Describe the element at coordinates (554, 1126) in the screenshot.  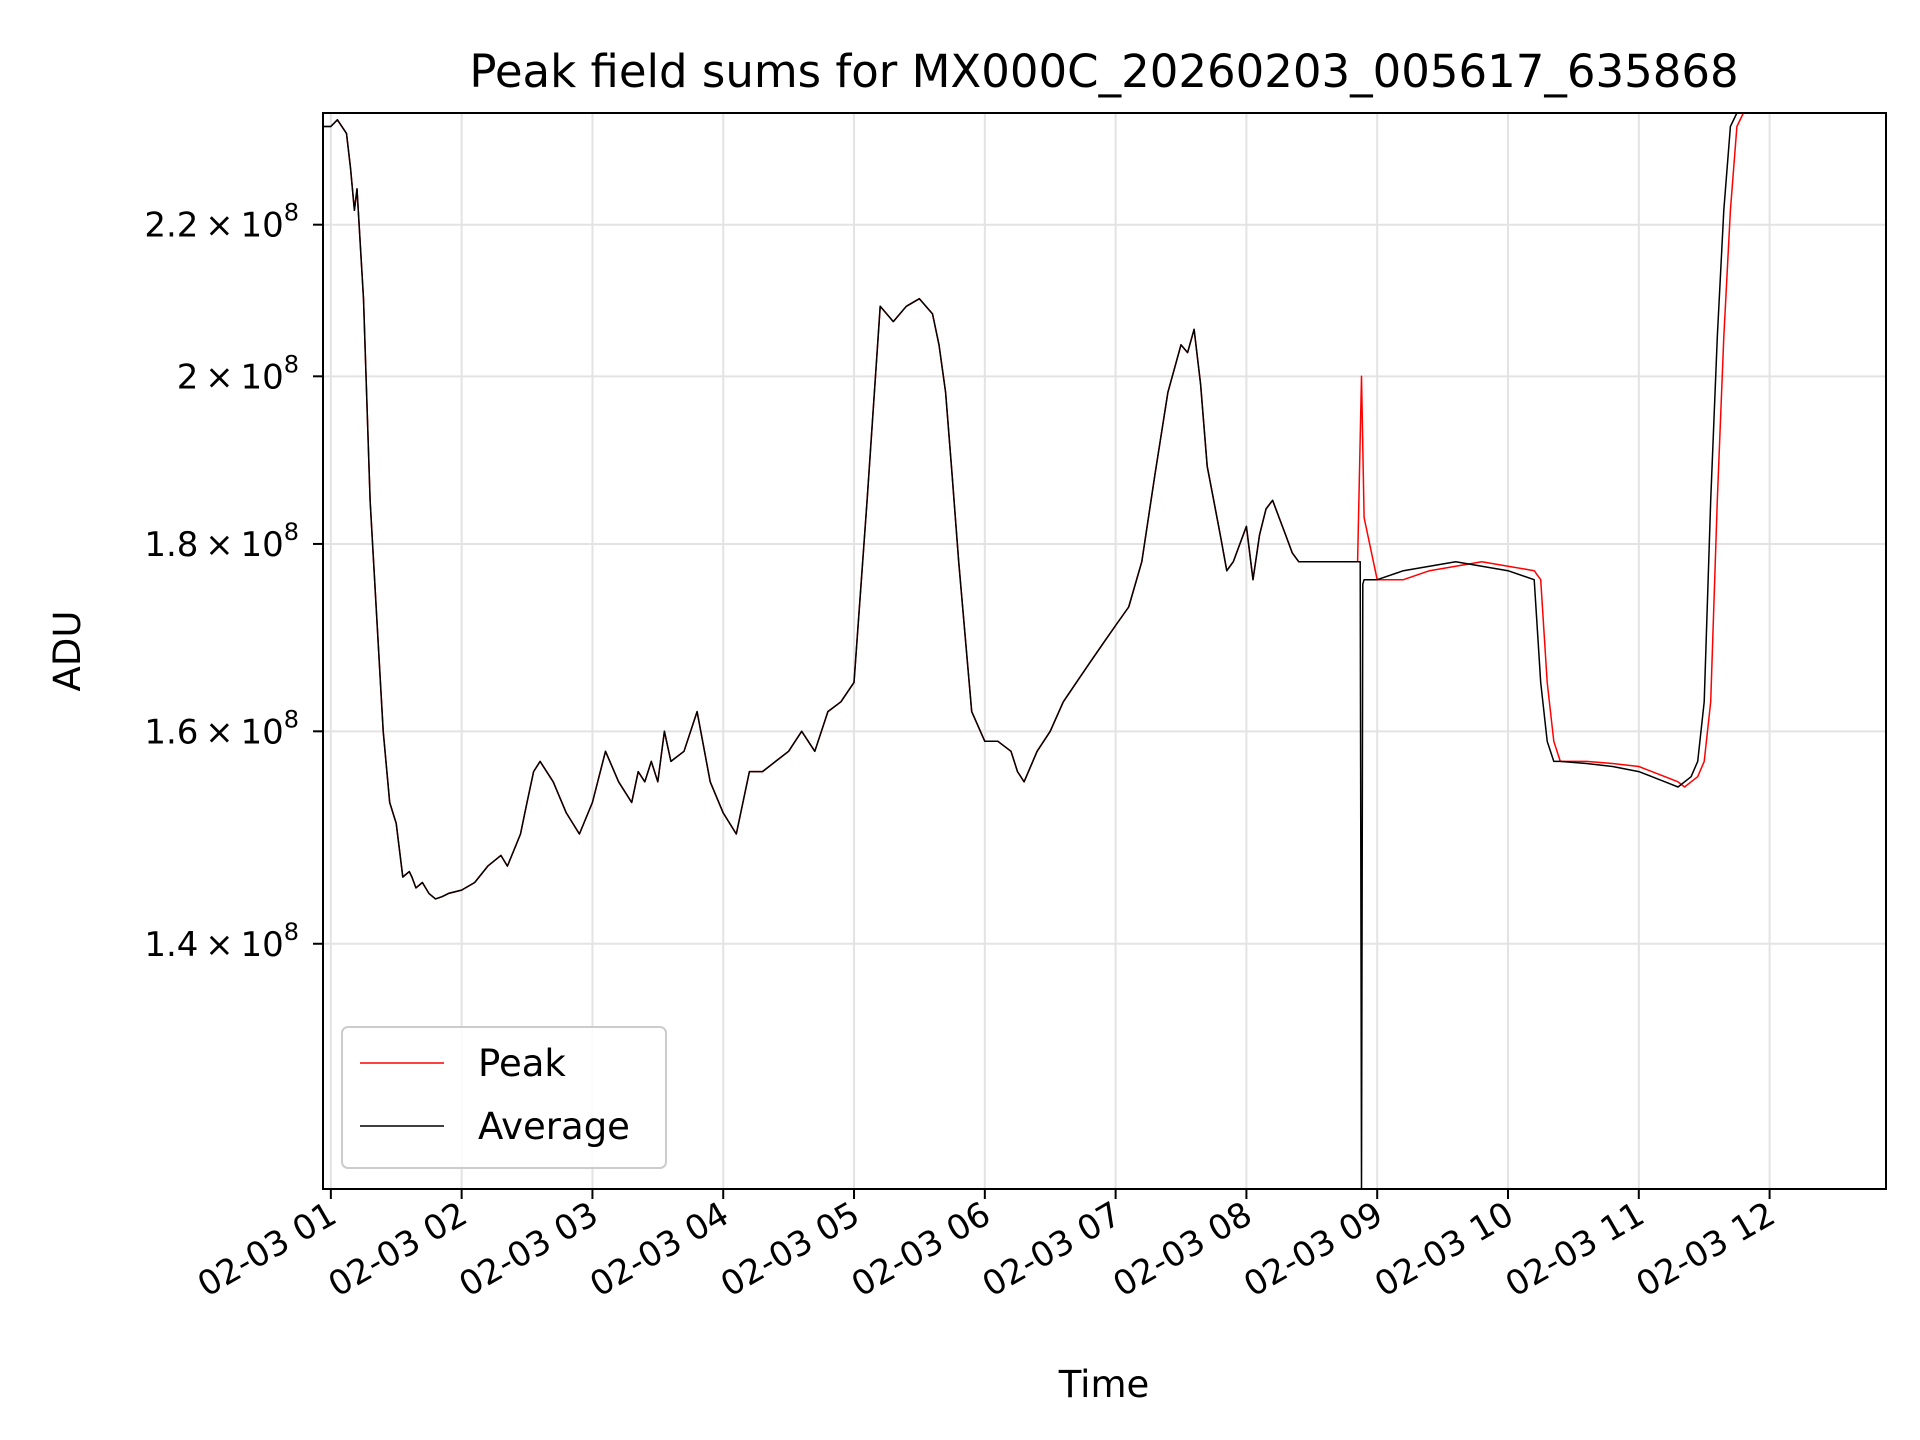
I see `legend-label-average: Average` at that location.